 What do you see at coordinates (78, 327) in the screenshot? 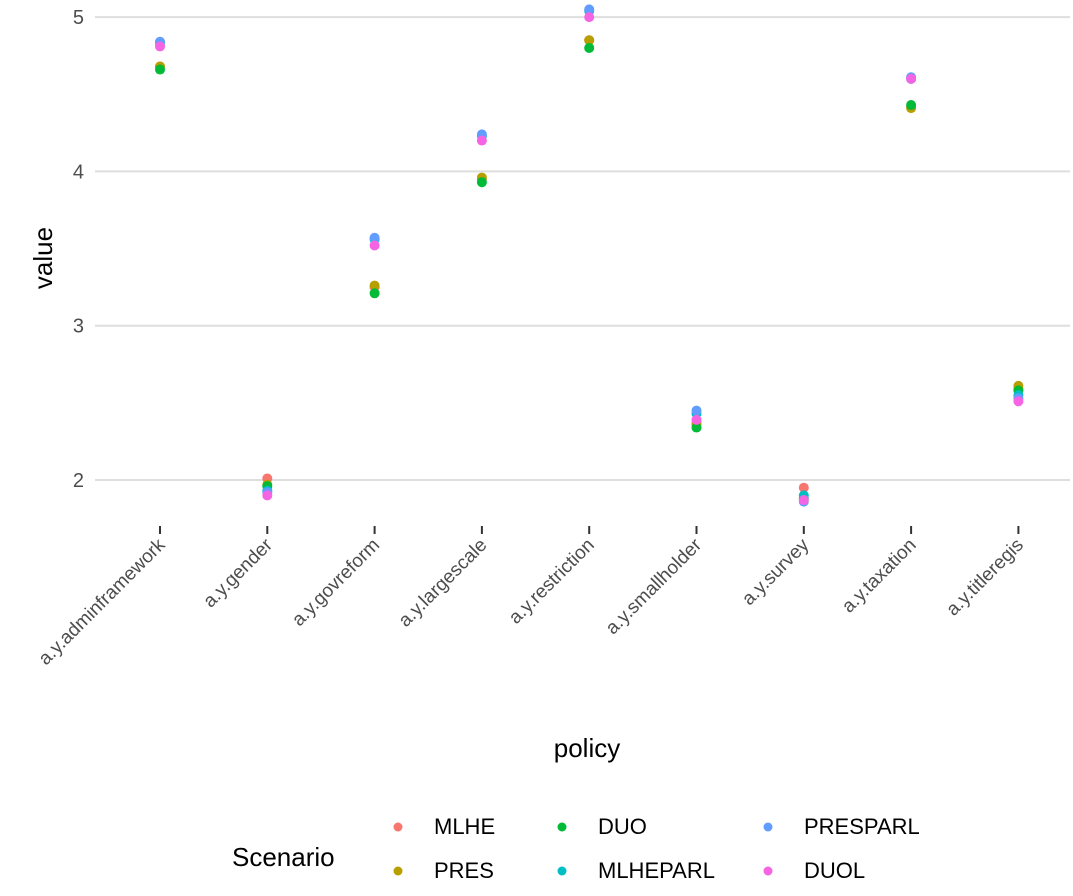
I see `y-tick-label: 3` at bounding box center [78, 327].